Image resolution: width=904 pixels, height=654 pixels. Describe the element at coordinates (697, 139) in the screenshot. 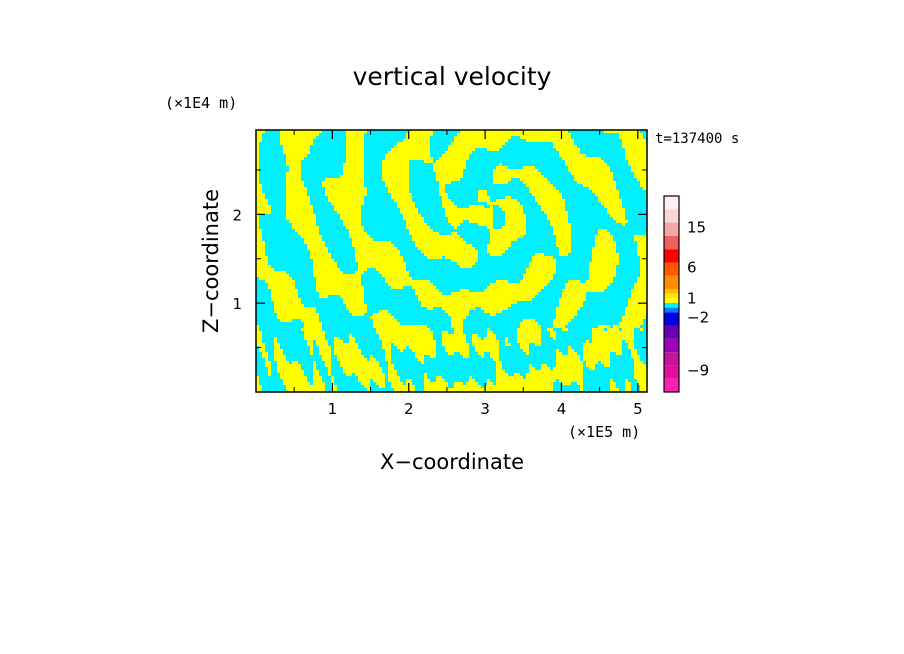

I see `time-label: t=137400 s` at that location.